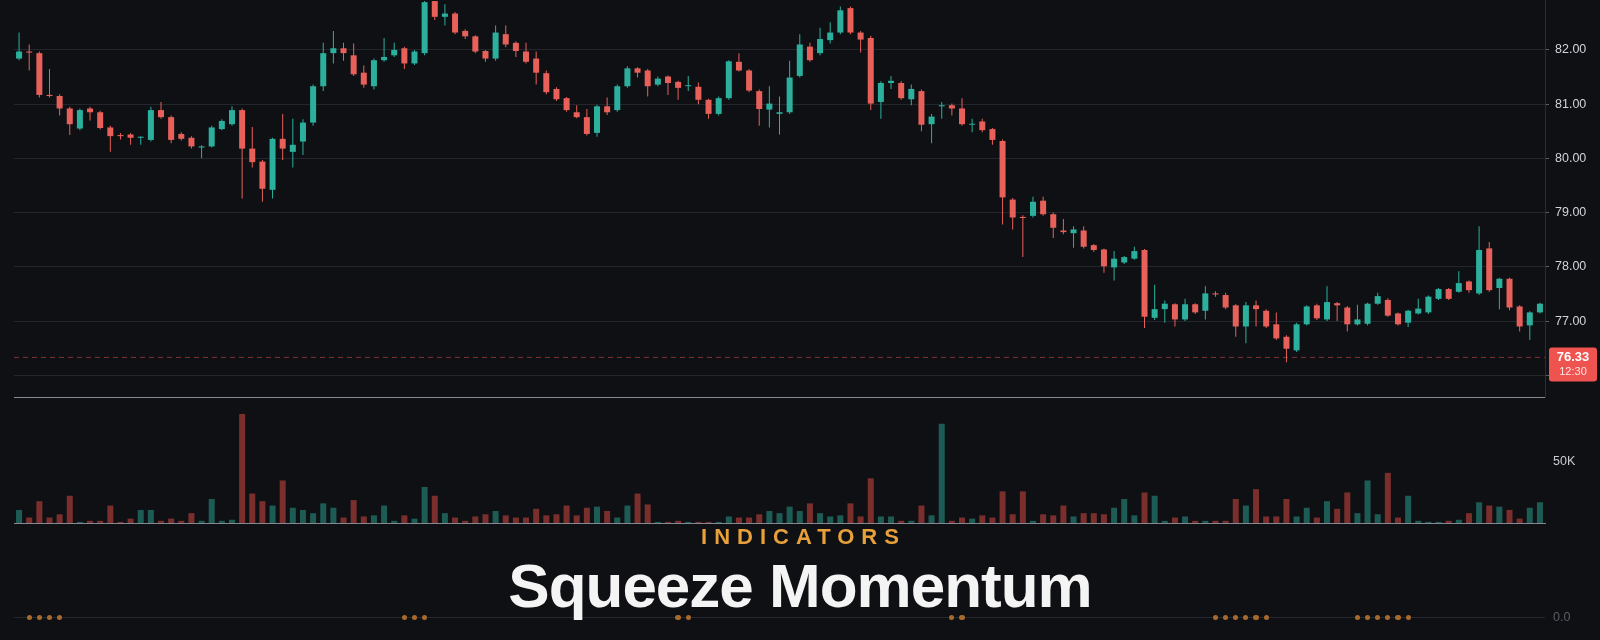 This screenshot has height=640, width=1600. What do you see at coordinates (1571, 266) in the screenshot?
I see `y-tick-label: 78.00` at bounding box center [1571, 266].